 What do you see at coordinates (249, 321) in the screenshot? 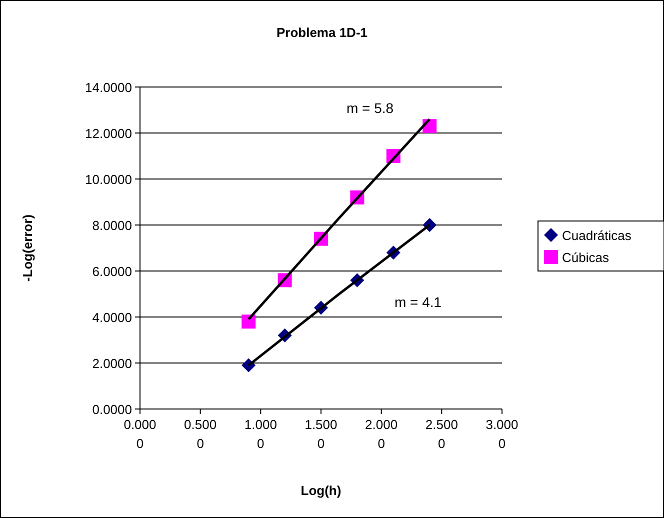
I see `point` at bounding box center [249, 321].